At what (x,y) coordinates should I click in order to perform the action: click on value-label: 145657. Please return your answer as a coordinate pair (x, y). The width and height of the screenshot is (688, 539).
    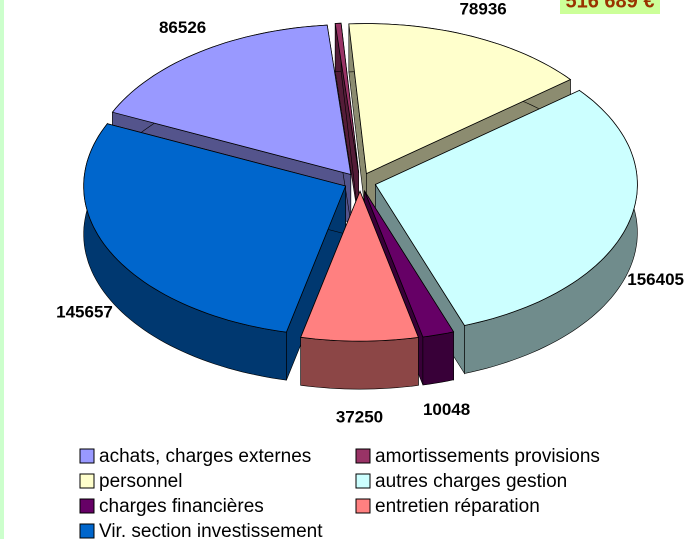
    Looking at the image, I should click on (84, 311).